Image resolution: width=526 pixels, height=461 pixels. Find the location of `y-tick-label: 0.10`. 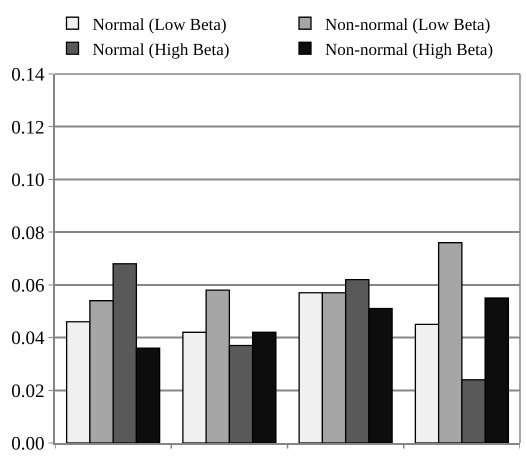

y-tick-label: 0.10 is located at coordinates (27, 181).